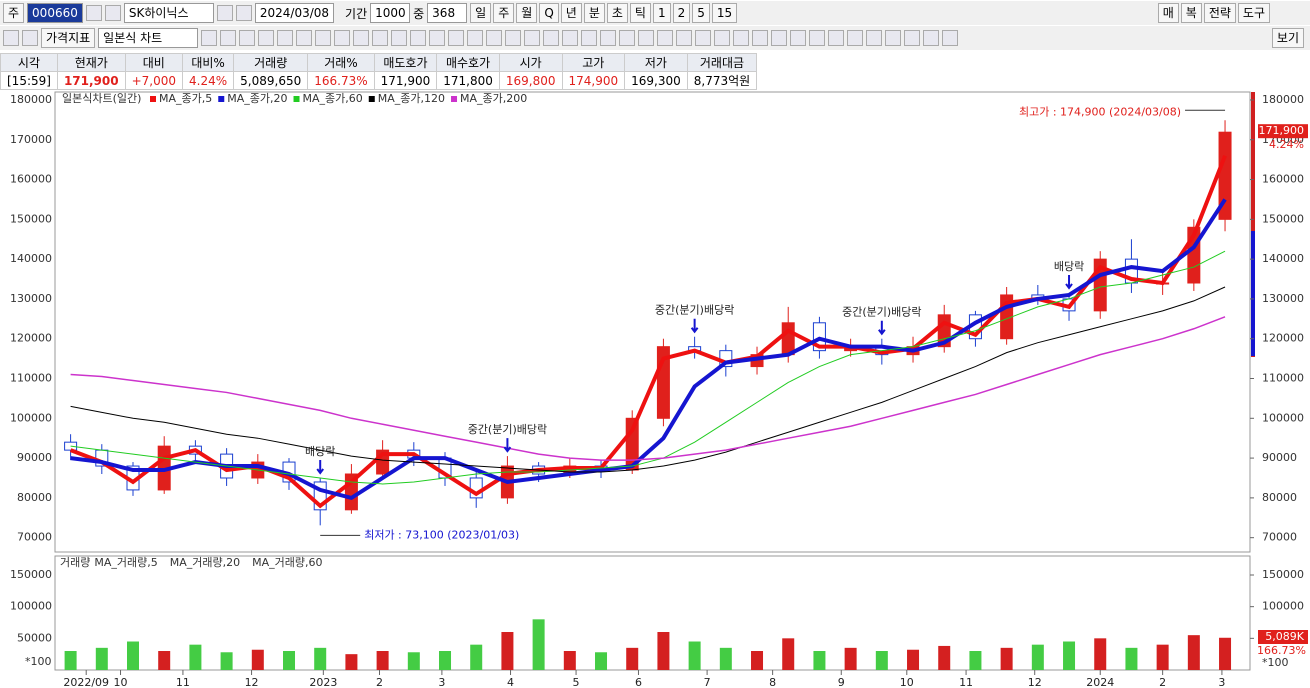  What do you see at coordinates (468, 62) in the screenshot?
I see `quote-header: 매수호가` at bounding box center [468, 62].